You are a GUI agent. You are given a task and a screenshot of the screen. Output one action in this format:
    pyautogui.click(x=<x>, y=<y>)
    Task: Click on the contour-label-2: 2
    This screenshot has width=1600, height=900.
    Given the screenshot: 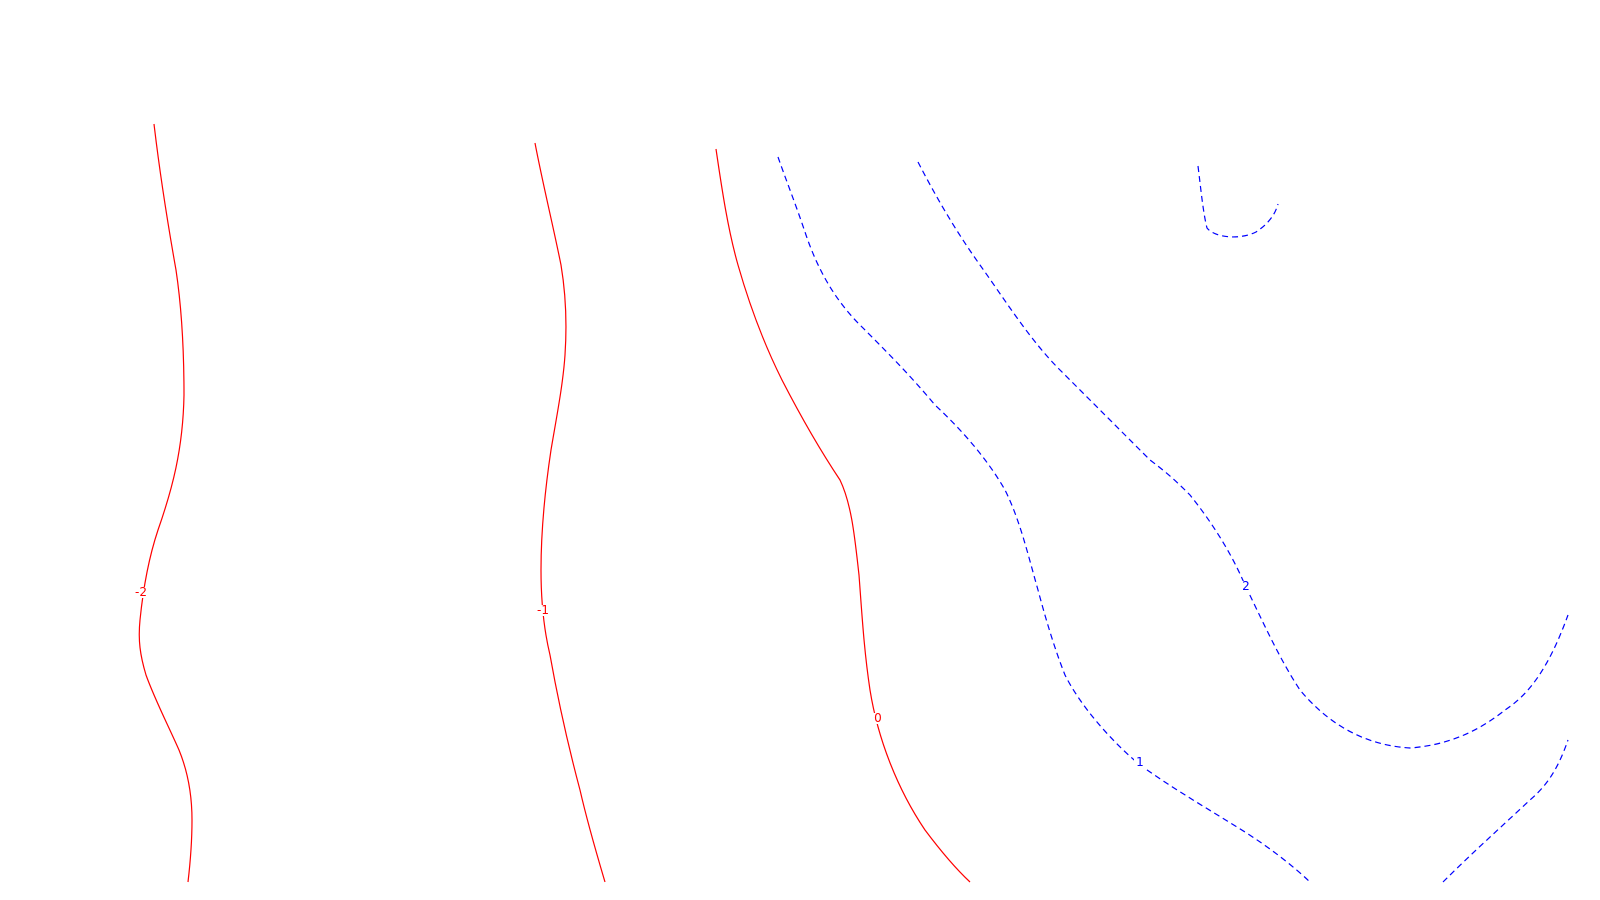 What is the action you would take?
    pyautogui.click(x=1246, y=586)
    